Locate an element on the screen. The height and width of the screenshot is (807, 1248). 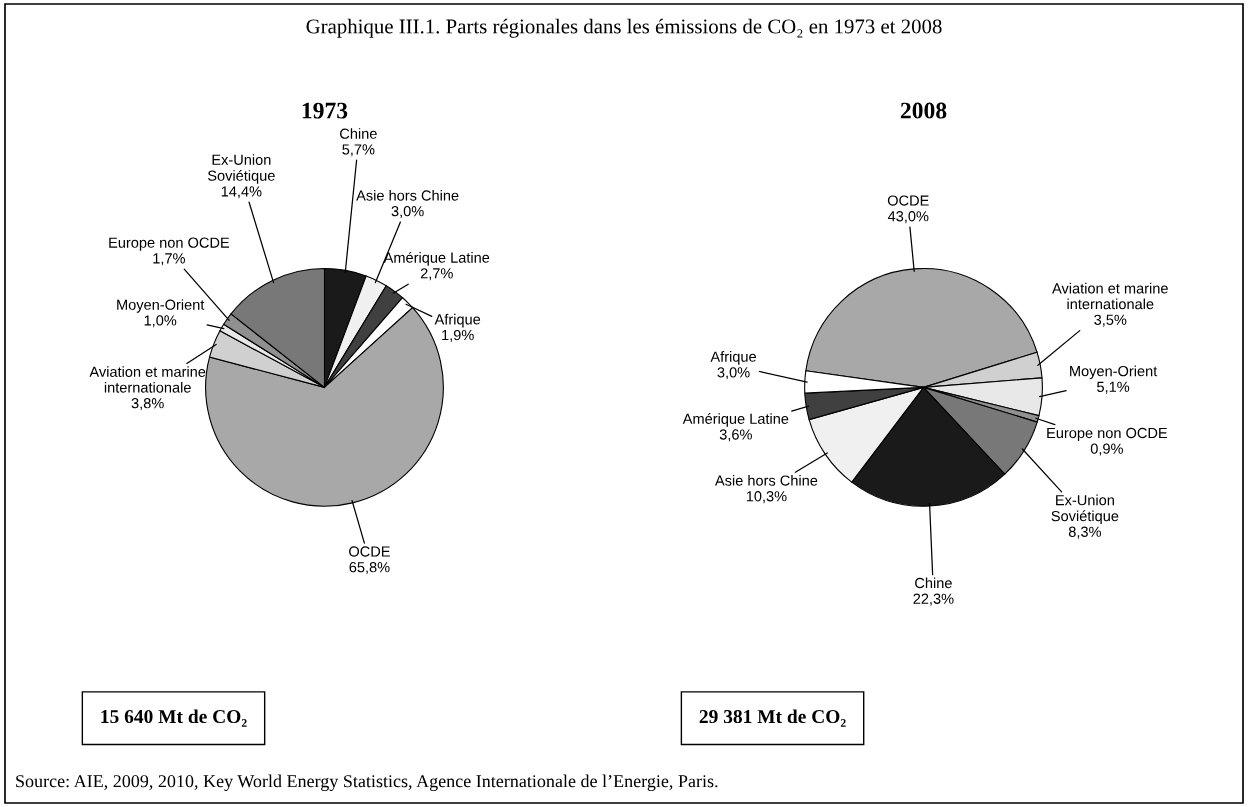
data-label: 65,8% is located at coordinates (369, 568).